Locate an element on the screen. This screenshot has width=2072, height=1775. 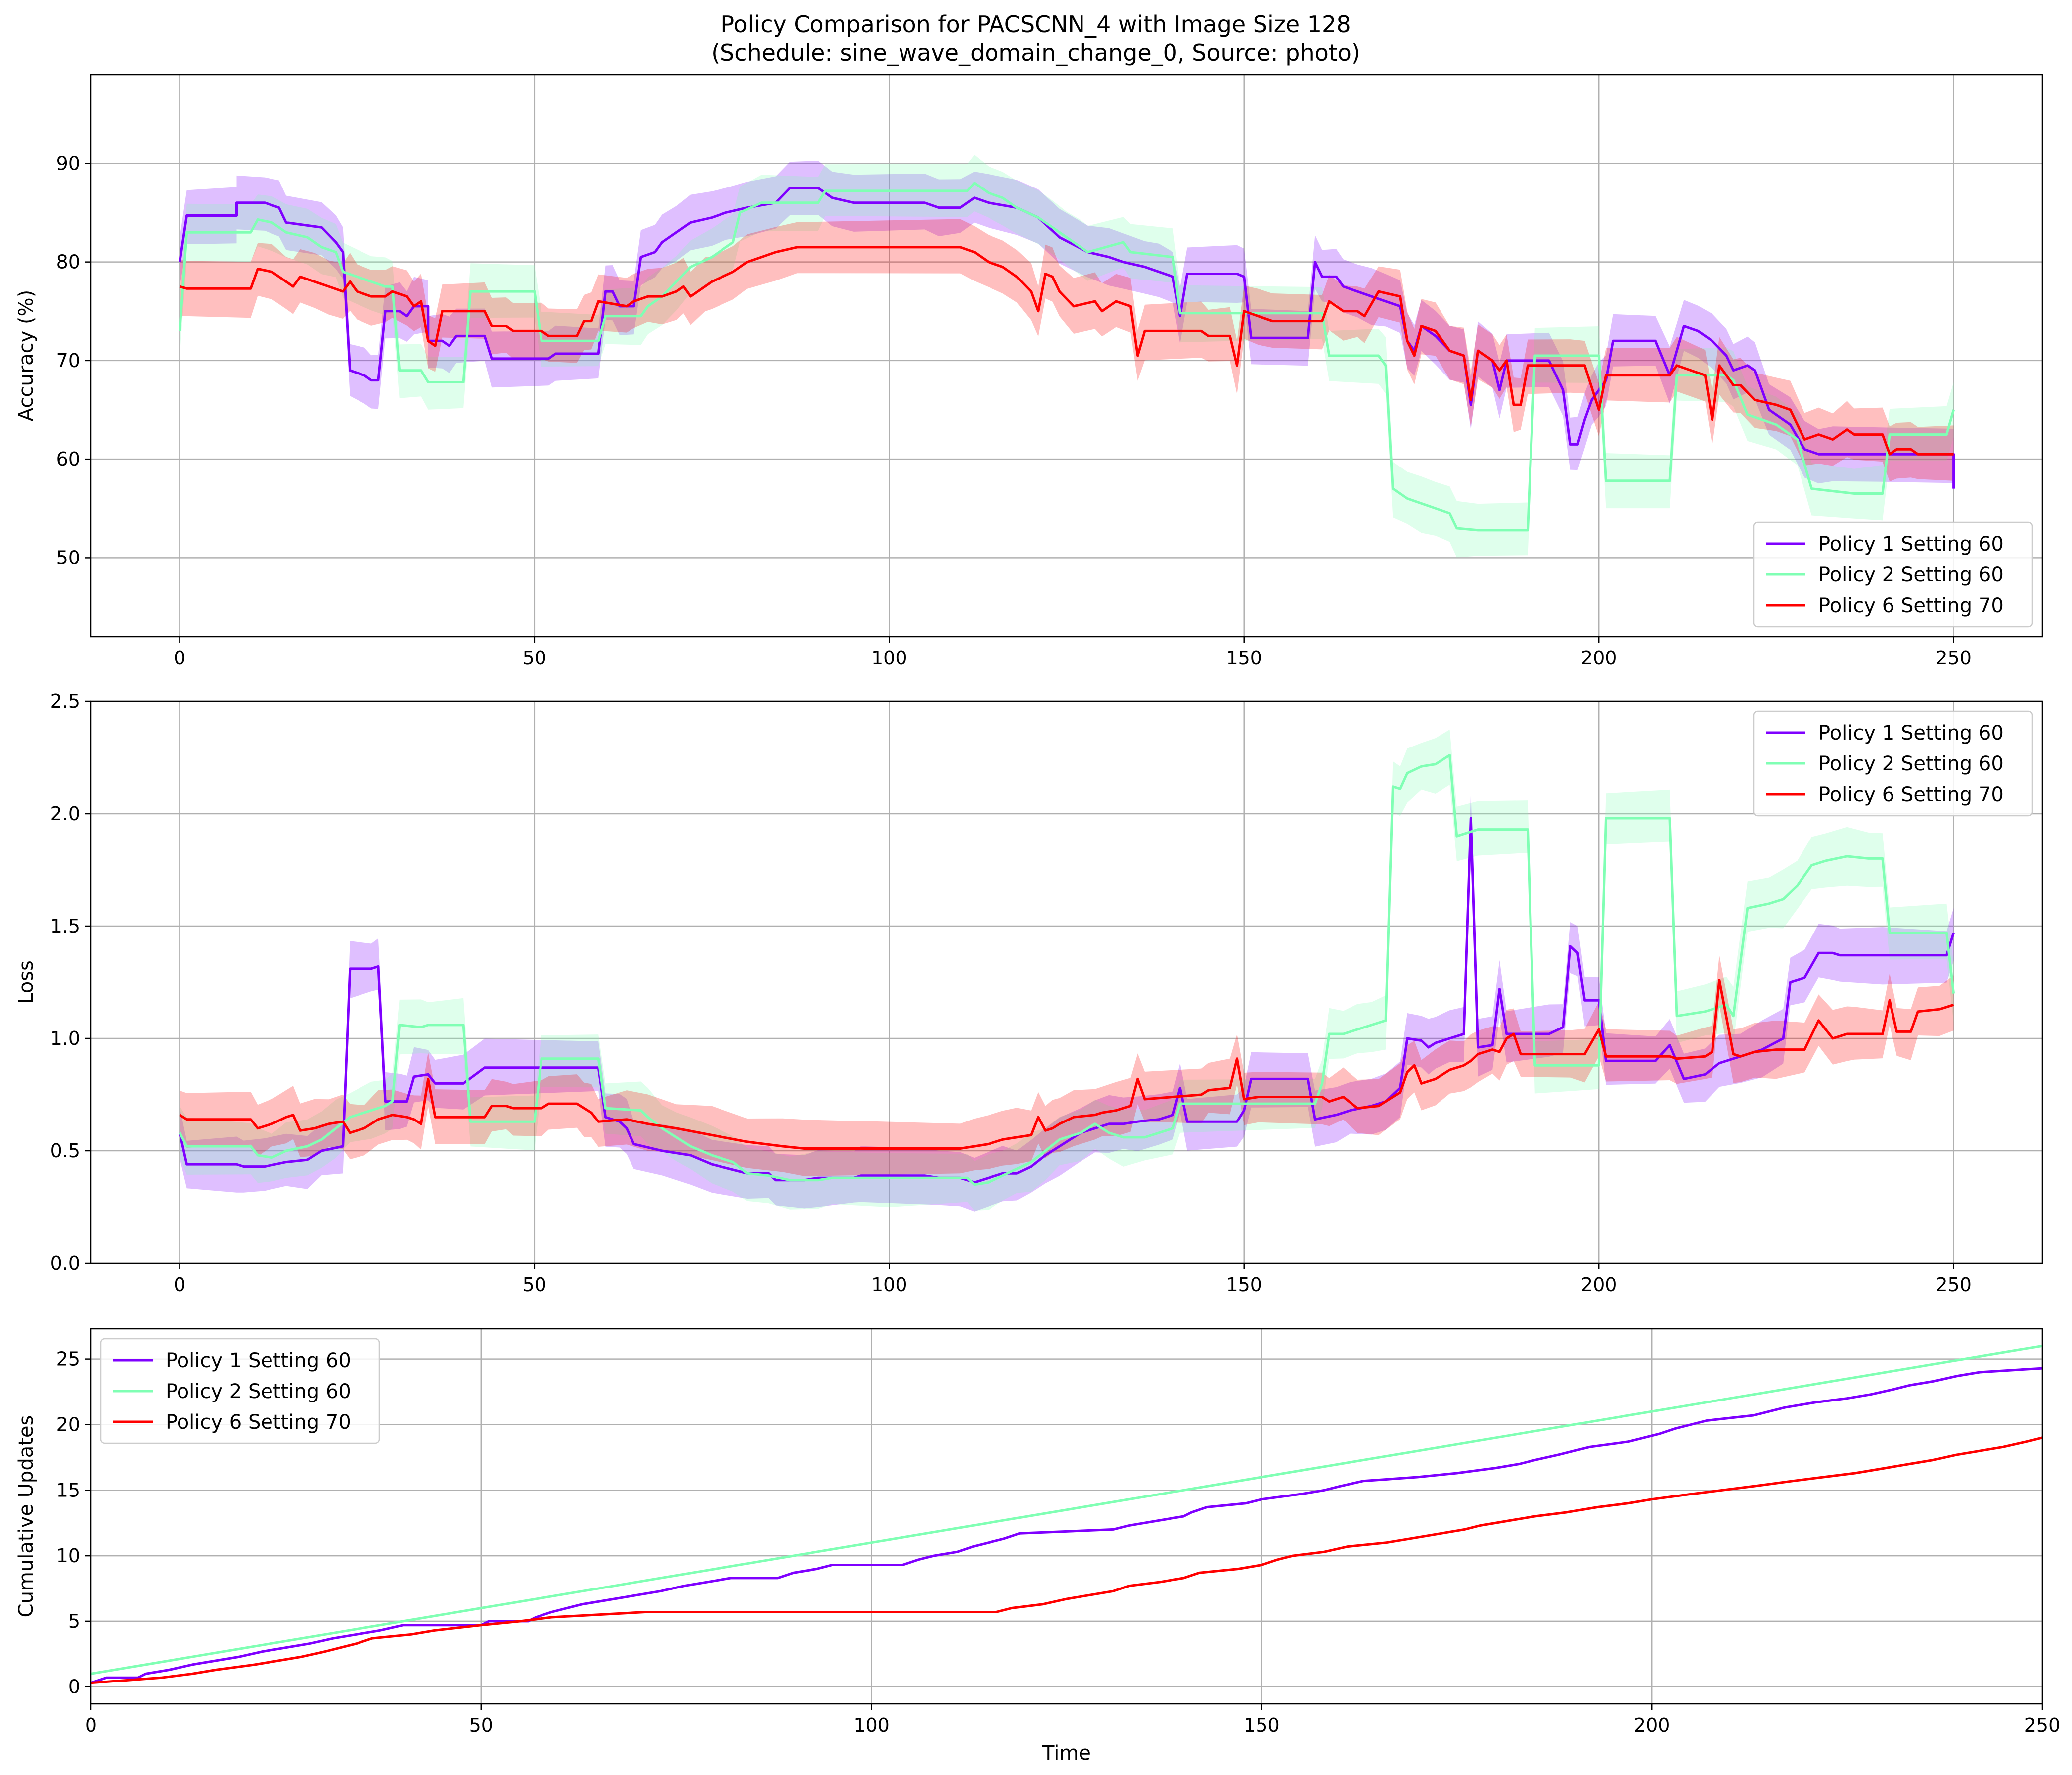
loss-legend-label-3: Policy 6 Setting 70 is located at coordinates (1911, 794).